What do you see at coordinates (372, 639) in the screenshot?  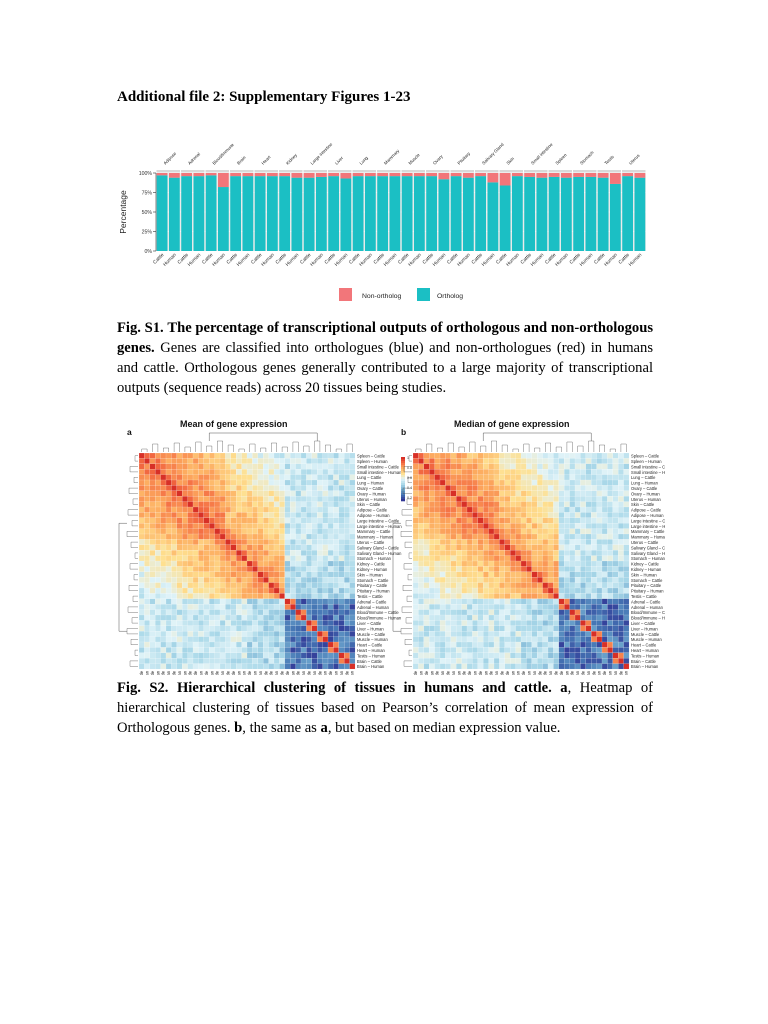 I see `row-label: Muscle – Human` at bounding box center [372, 639].